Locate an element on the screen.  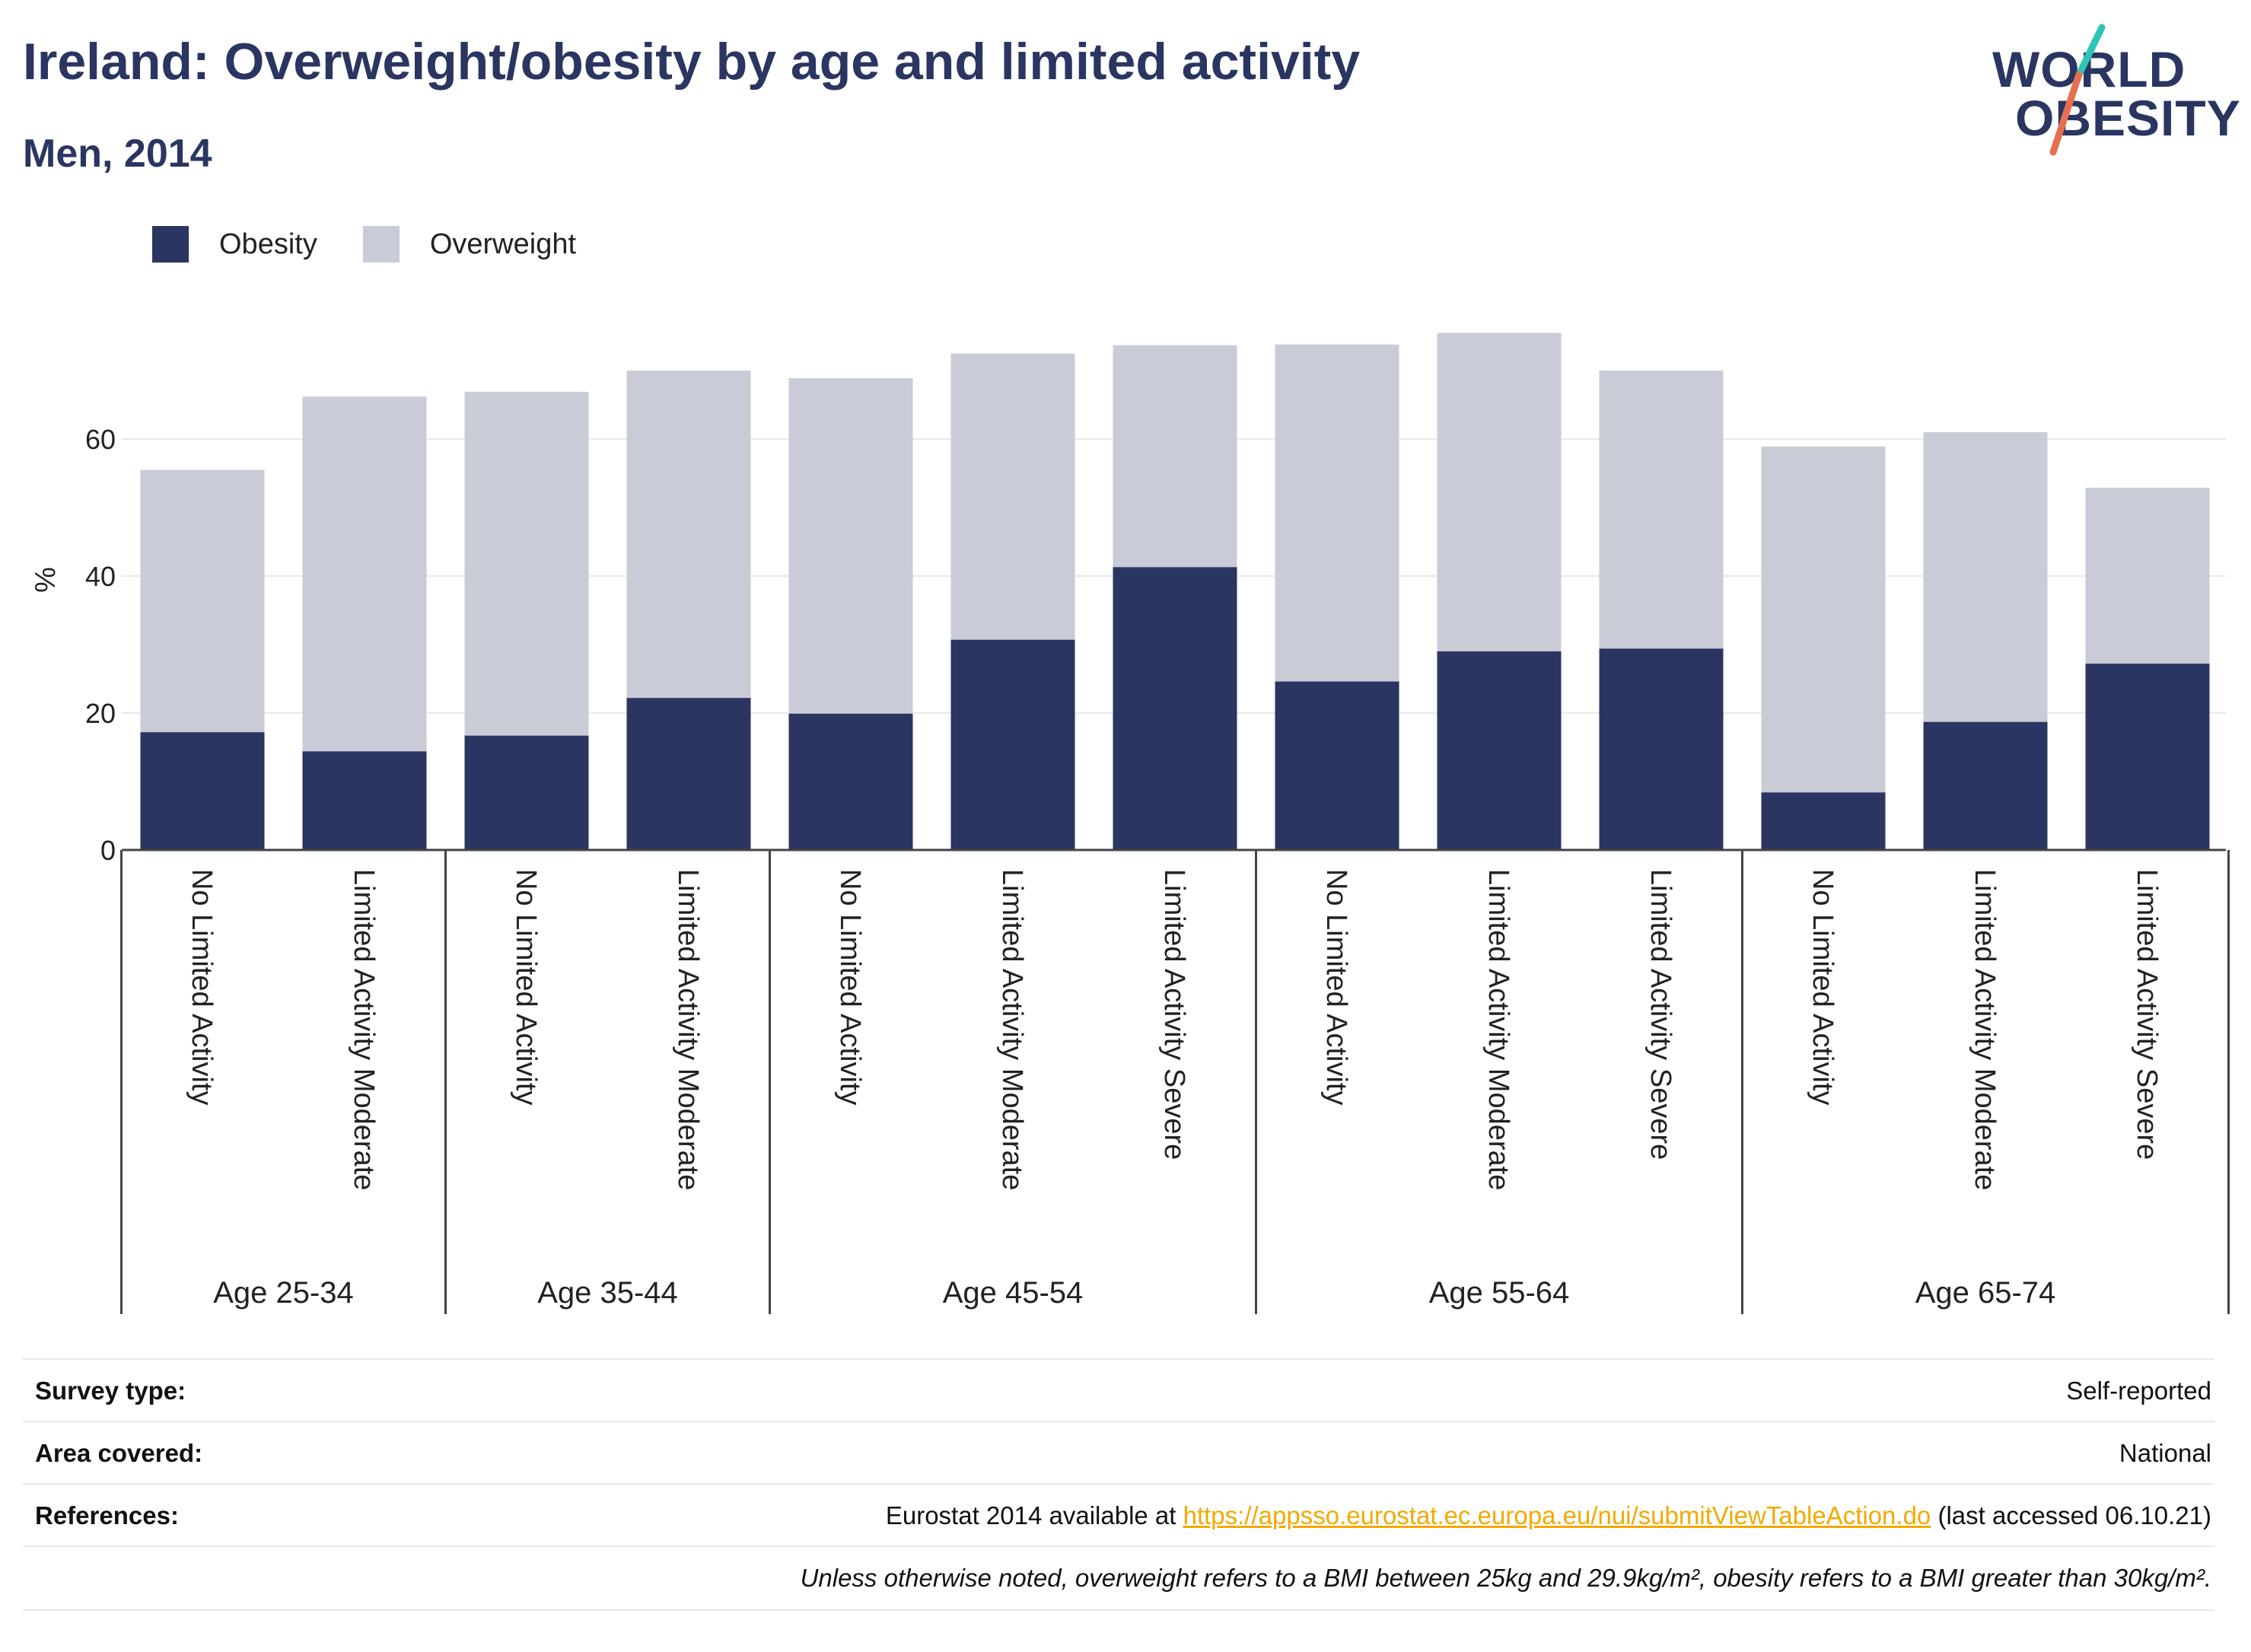
legend-item-obesity: Obesity is located at coordinates (234, 244).